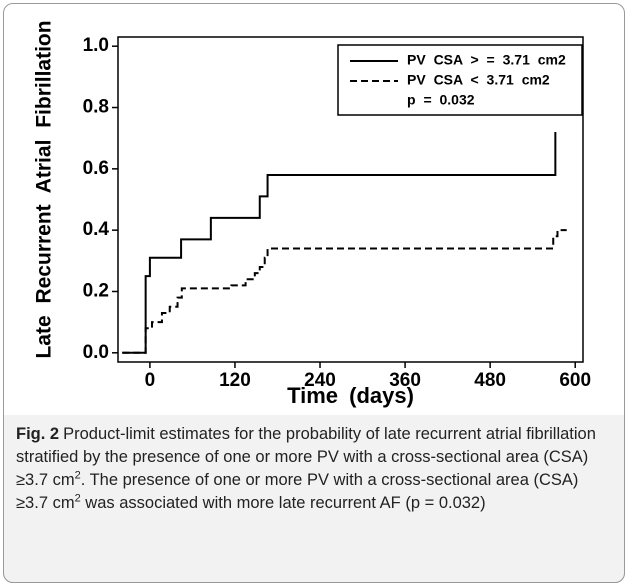 This screenshot has height=587, width=630. What do you see at coordinates (350, 395) in the screenshot?
I see `x-axis-label: Time (days)` at bounding box center [350, 395].